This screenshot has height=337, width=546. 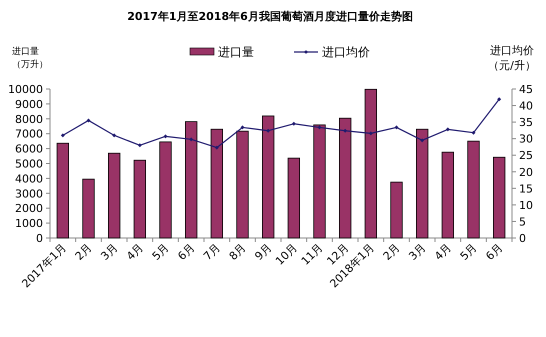 I want to click on y2-tick-label: 30, so click(x=526, y=139).